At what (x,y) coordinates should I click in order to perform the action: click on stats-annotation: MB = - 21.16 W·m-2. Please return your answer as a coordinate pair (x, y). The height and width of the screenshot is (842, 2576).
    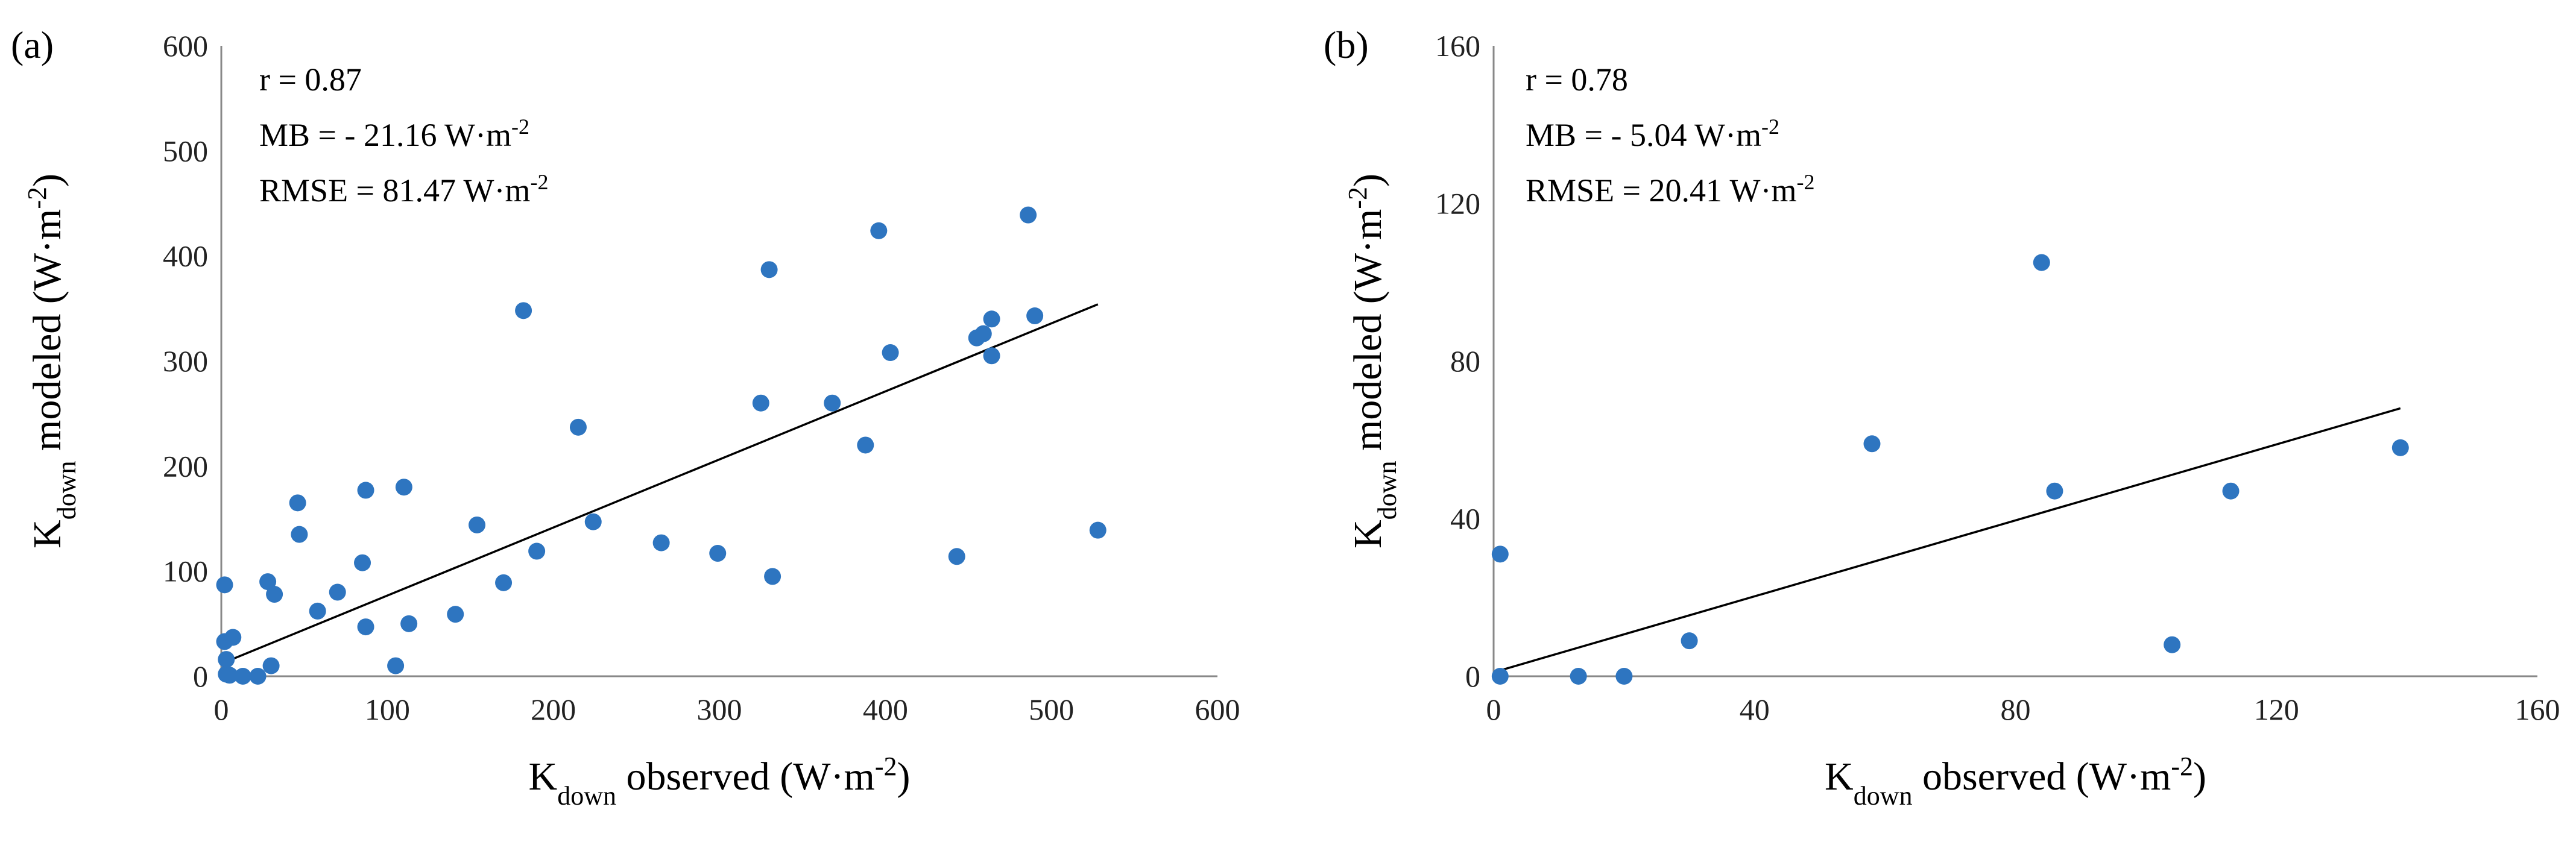
    Looking at the image, I should click on (394, 134).